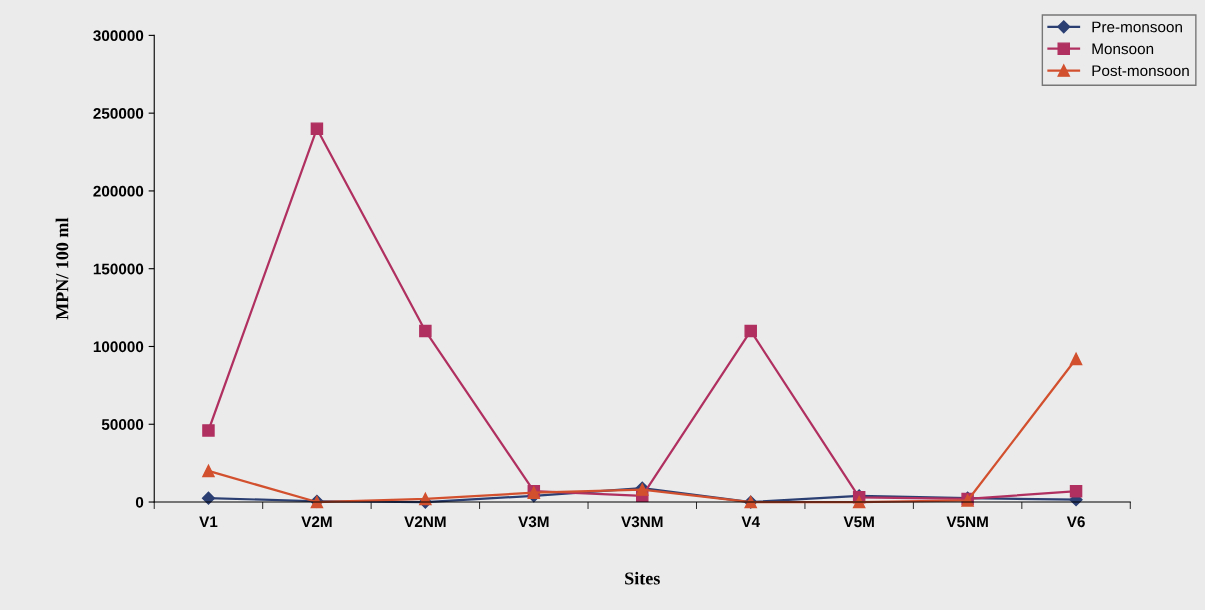 This screenshot has width=1205, height=610. Describe the element at coordinates (642, 522) in the screenshot. I see `x-tick-label: V3NM` at that location.